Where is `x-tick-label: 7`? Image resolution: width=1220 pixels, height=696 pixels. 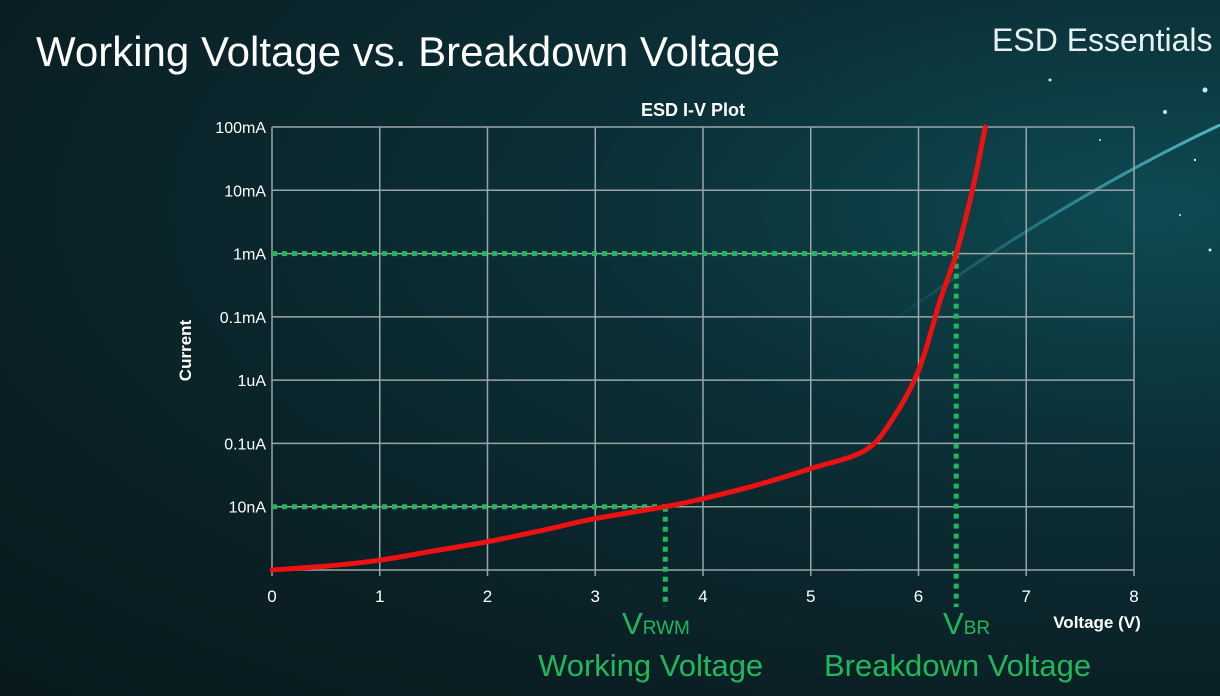
x-tick-label: 7 is located at coordinates (1026, 596).